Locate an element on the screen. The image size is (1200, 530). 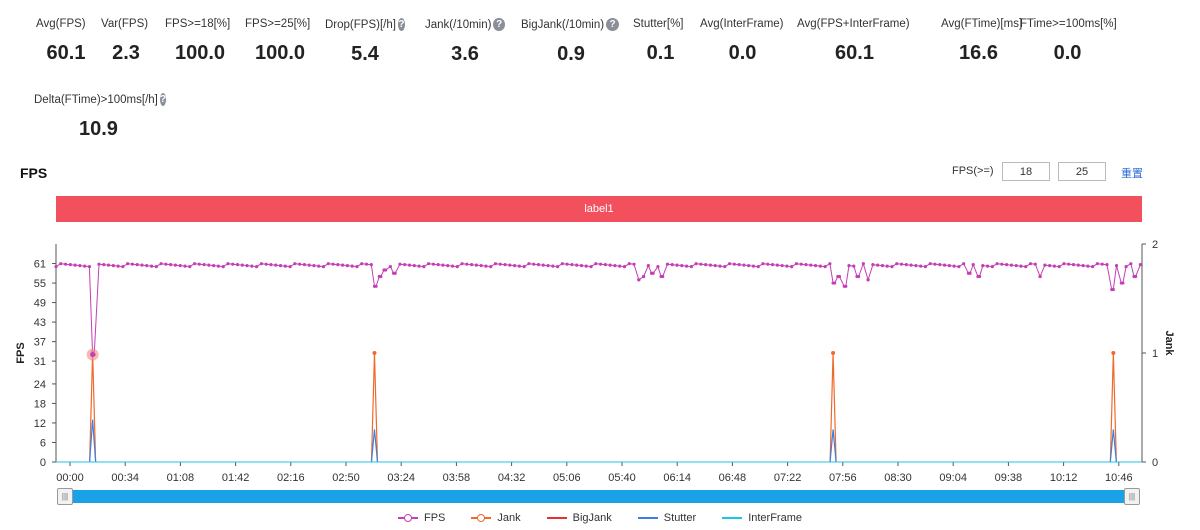
x-tick-label: 08:30 is located at coordinates (898, 477).